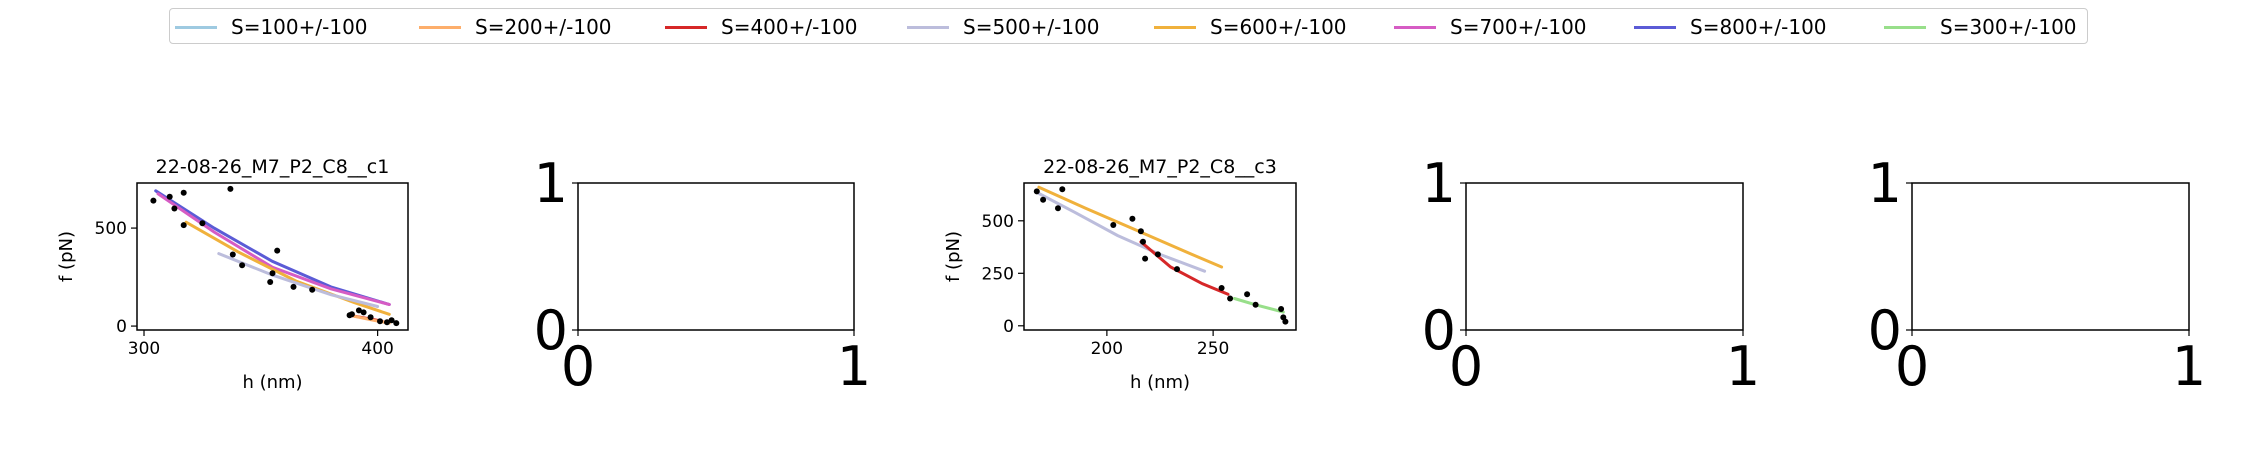  What do you see at coordinates (1031, 27) in the screenshot?
I see `legend-label: S=500+/-100` at bounding box center [1031, 27].